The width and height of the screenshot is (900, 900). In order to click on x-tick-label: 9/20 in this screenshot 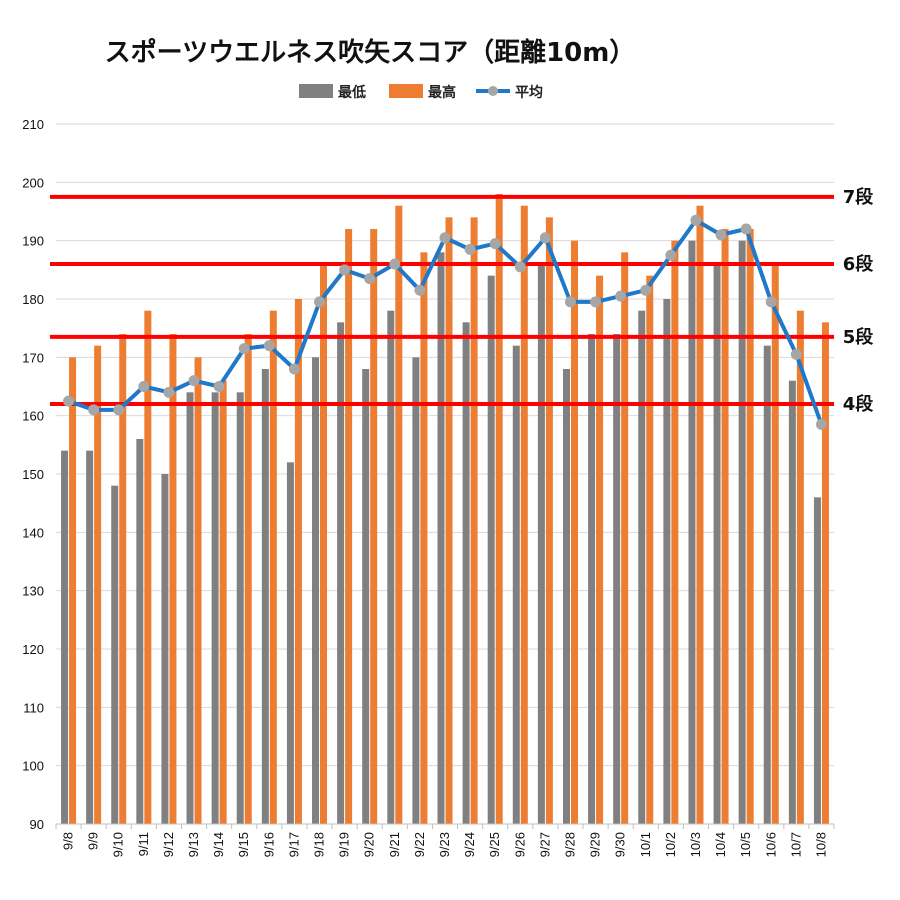, I will do `click(369, 844)`.